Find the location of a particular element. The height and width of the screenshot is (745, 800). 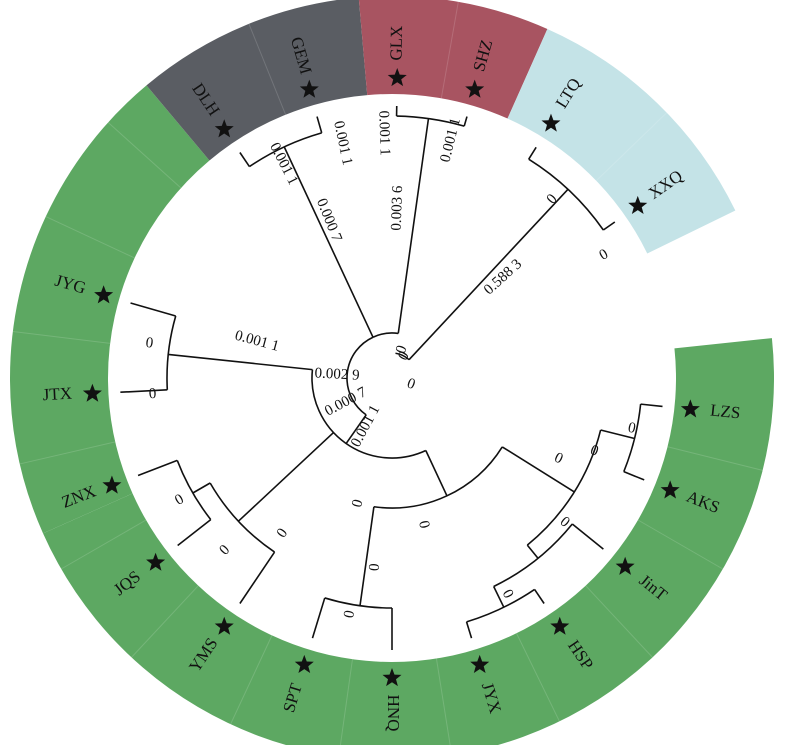

branch-length-label: 0.003 6 is located at coordinates (398, 208).